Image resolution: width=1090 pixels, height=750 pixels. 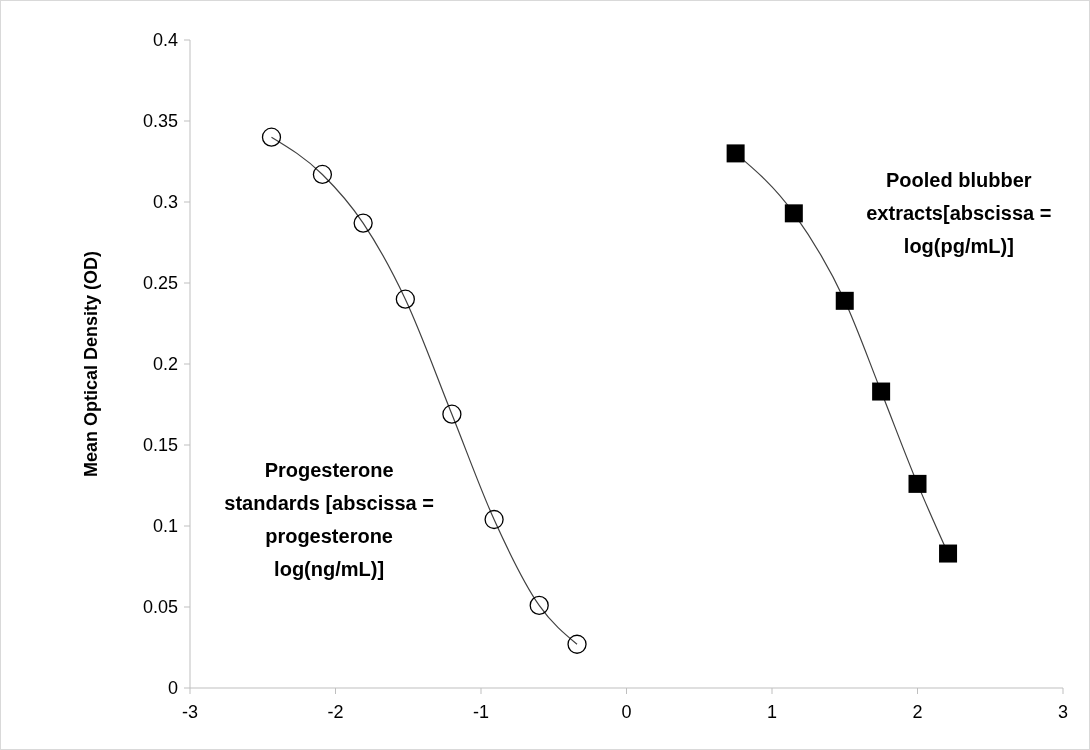 What do you see at coordinates (481, 712) in the screenshot?
I see `x-tick-label: -1` at bounding box center [481, 712].